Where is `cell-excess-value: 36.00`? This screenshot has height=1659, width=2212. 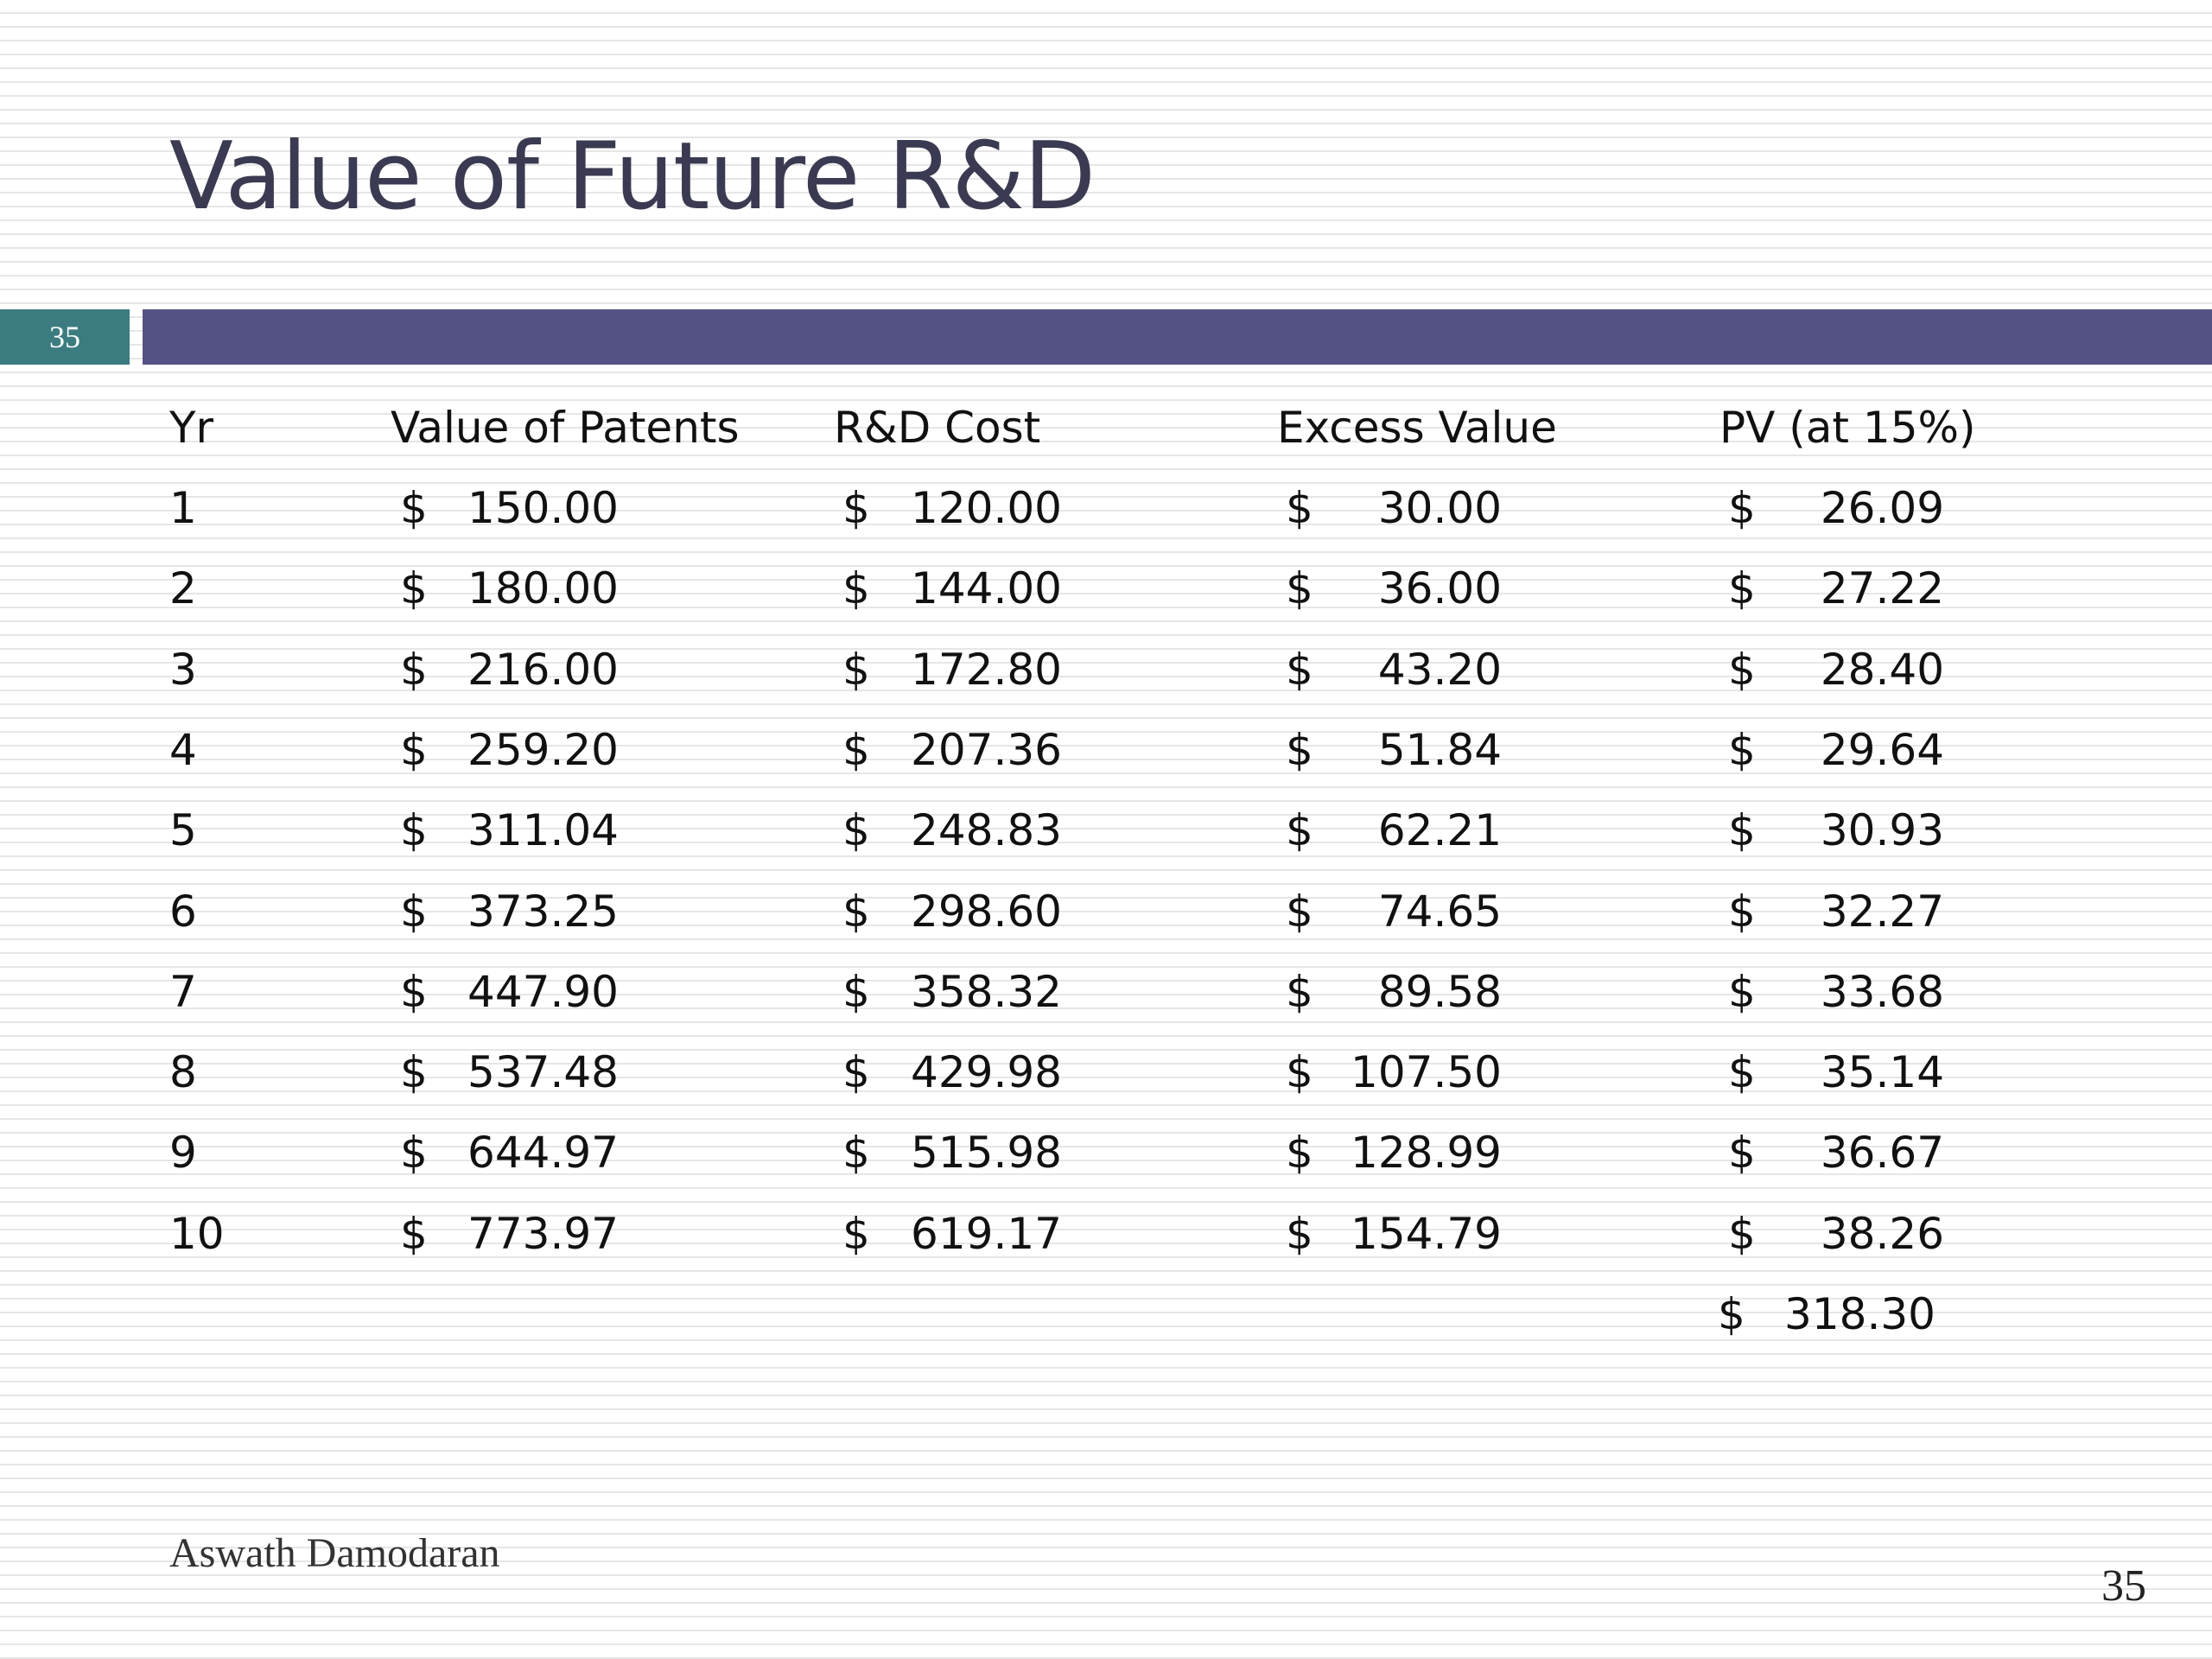 cell-excess-value: 36.00 is located at coordinates (1439, 588).